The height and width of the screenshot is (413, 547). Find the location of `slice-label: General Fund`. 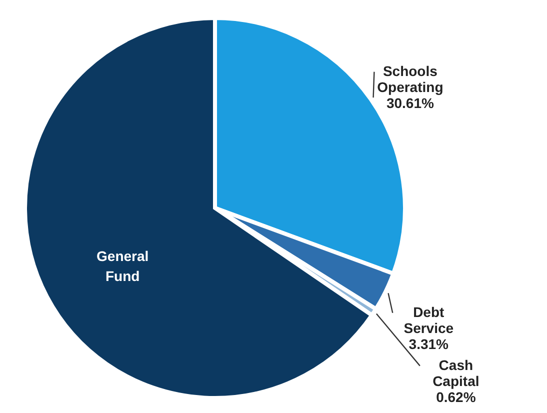

slice-label: General Fund is located at coordinates (122, 266).